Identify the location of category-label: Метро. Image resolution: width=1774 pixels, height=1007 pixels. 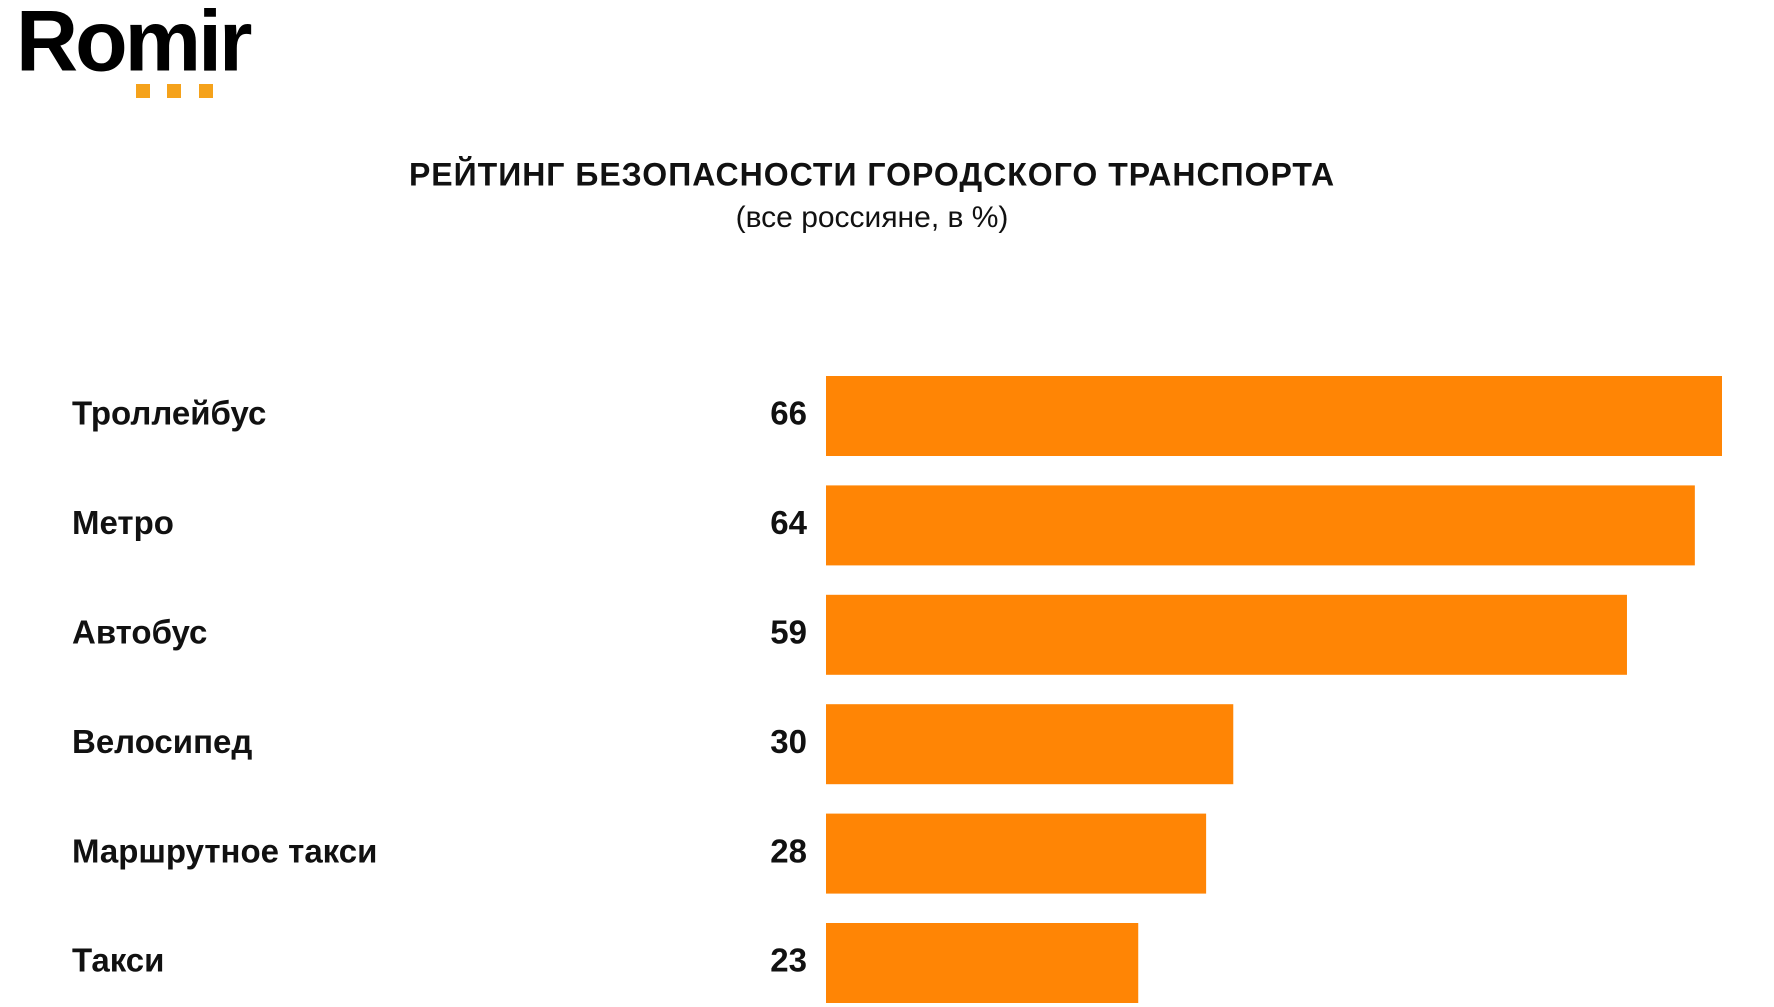
(123, 522).